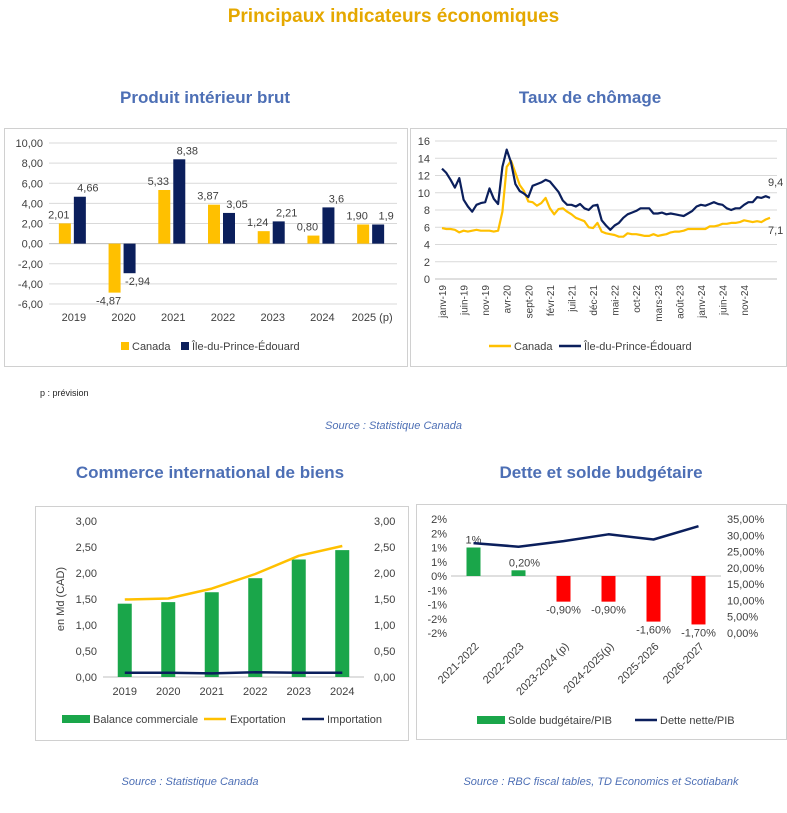 This screenshot has width=787, height=813. Describe the element at coordinates (616, 300) in the screenshot. I see `x-tick-label: mai-22` at that location.